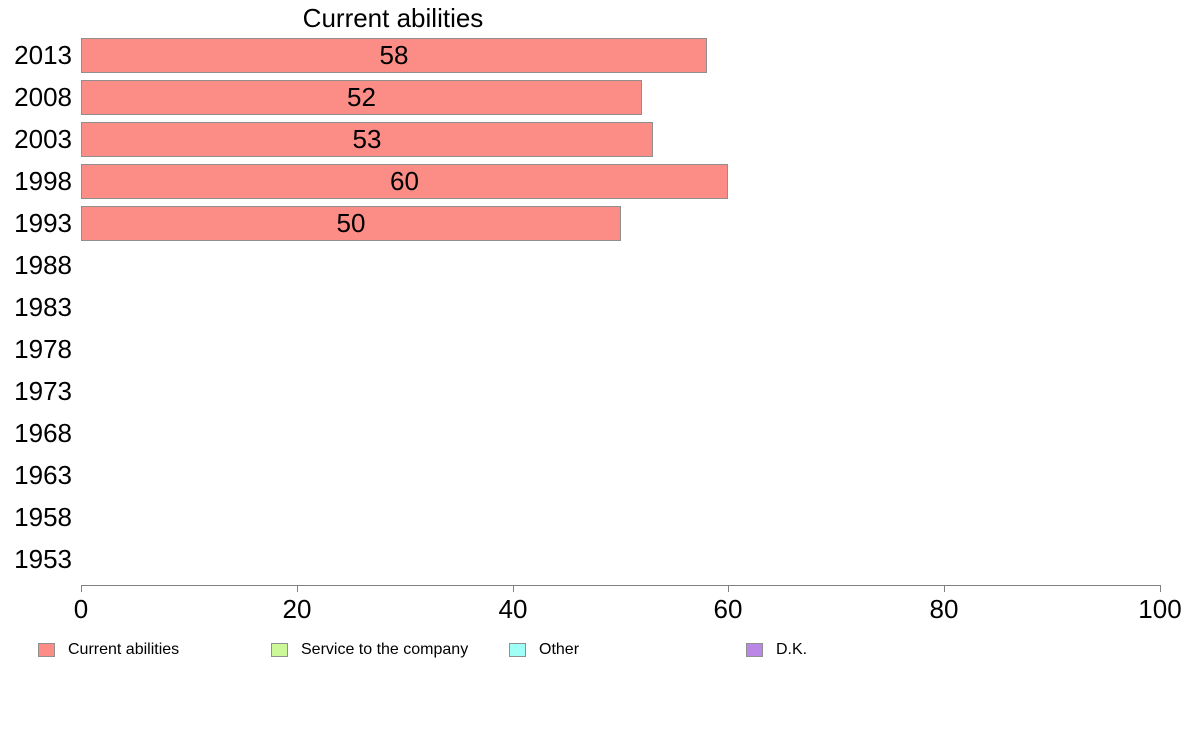  Describe the element at coordinates (43, 517) in the screenshot. I see `y-axis-label: 1958` at that location.